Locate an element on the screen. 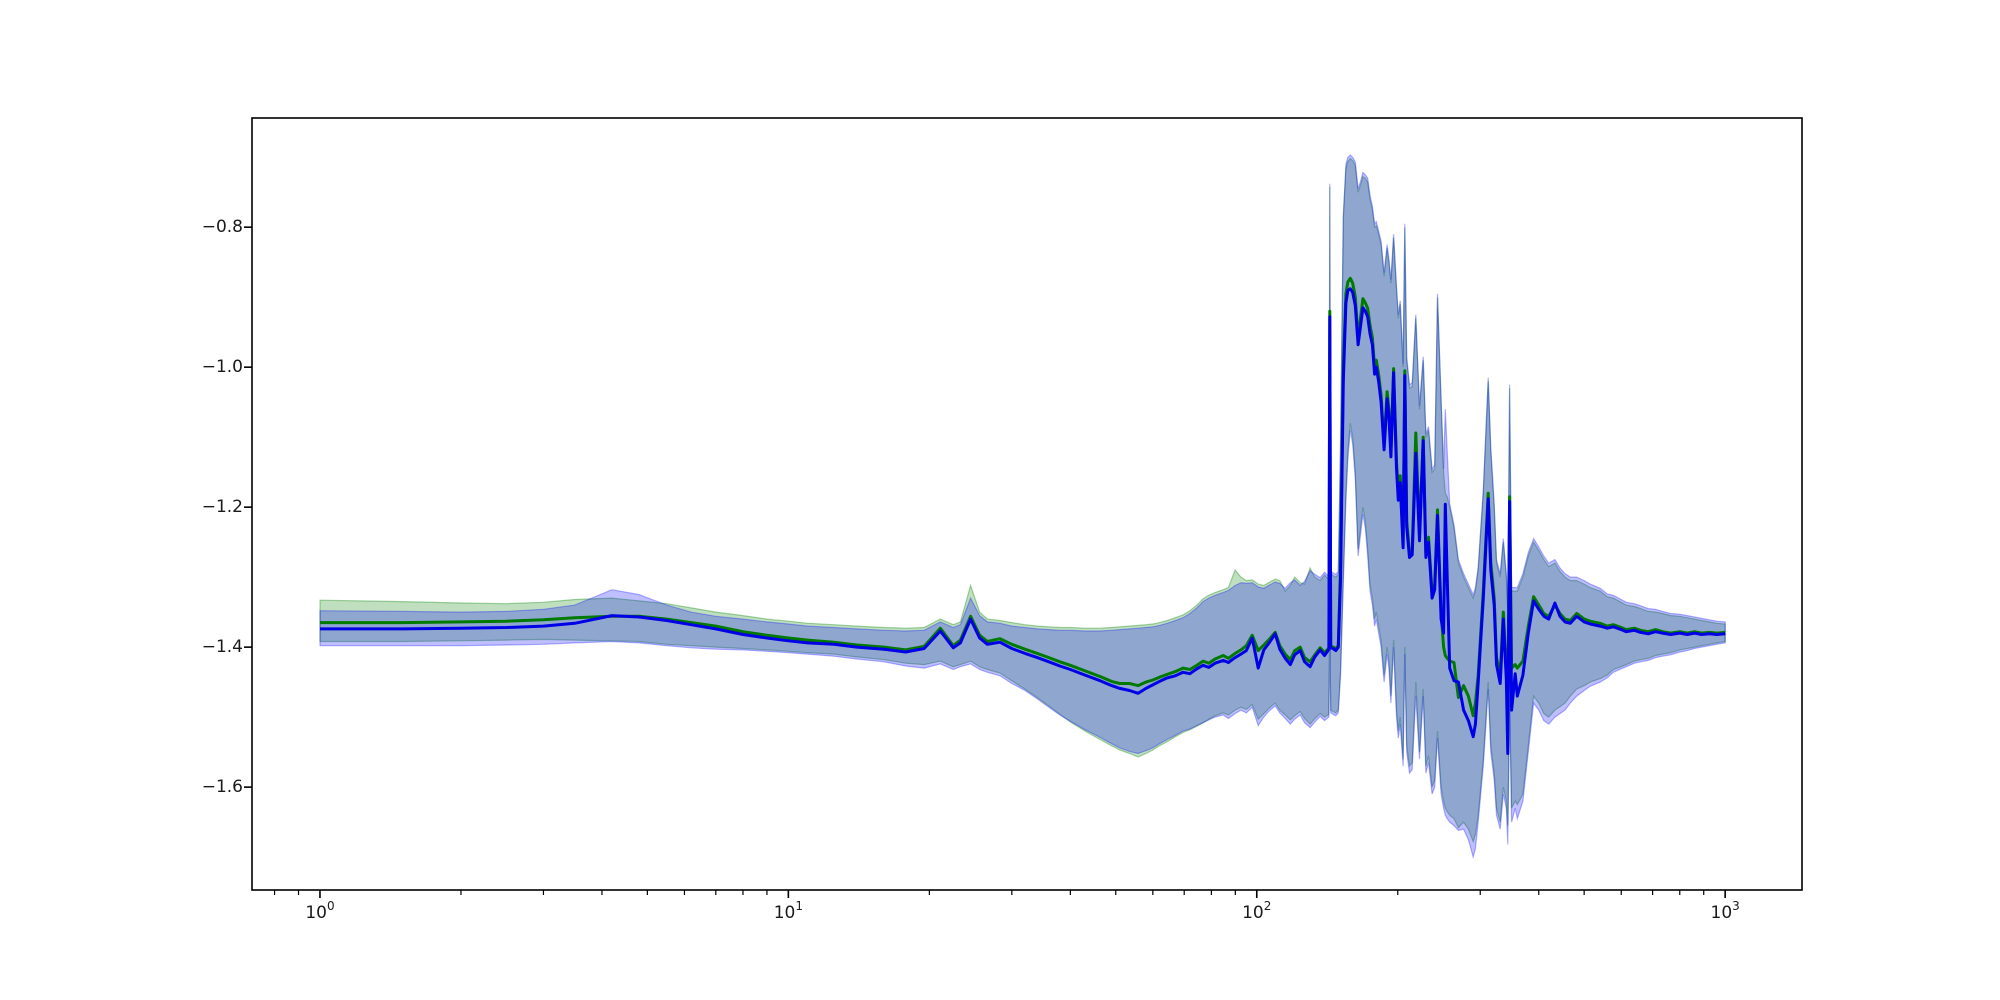 This screenshot has height=1000, width=2000. y-tick-label: −1.4 is located at coordinates (222, 647).